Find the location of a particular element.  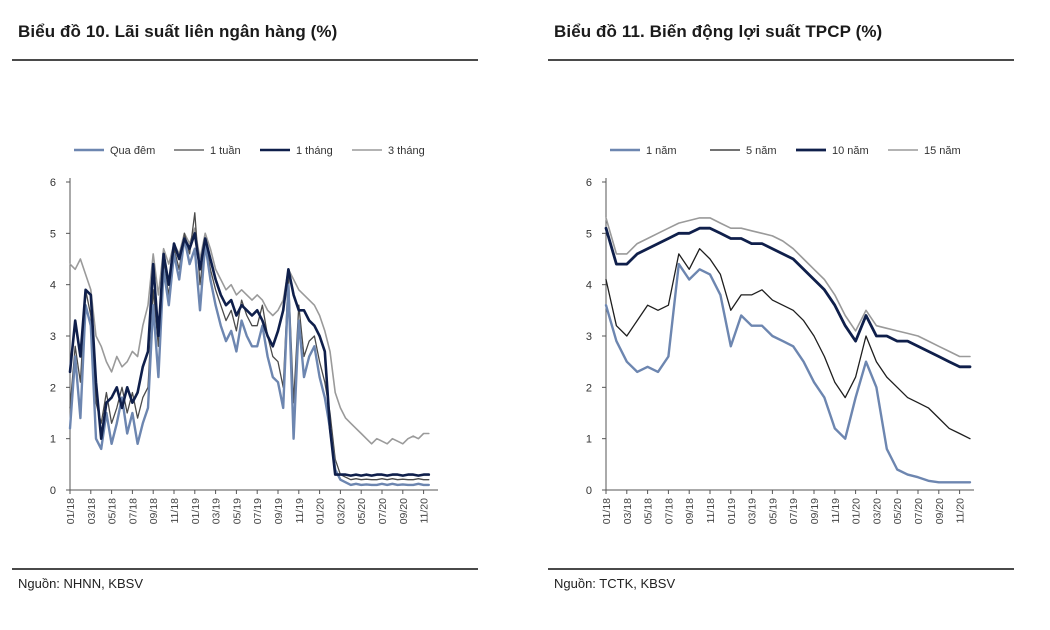

legend-label: 1 năm is located at coordinates (661, 151).